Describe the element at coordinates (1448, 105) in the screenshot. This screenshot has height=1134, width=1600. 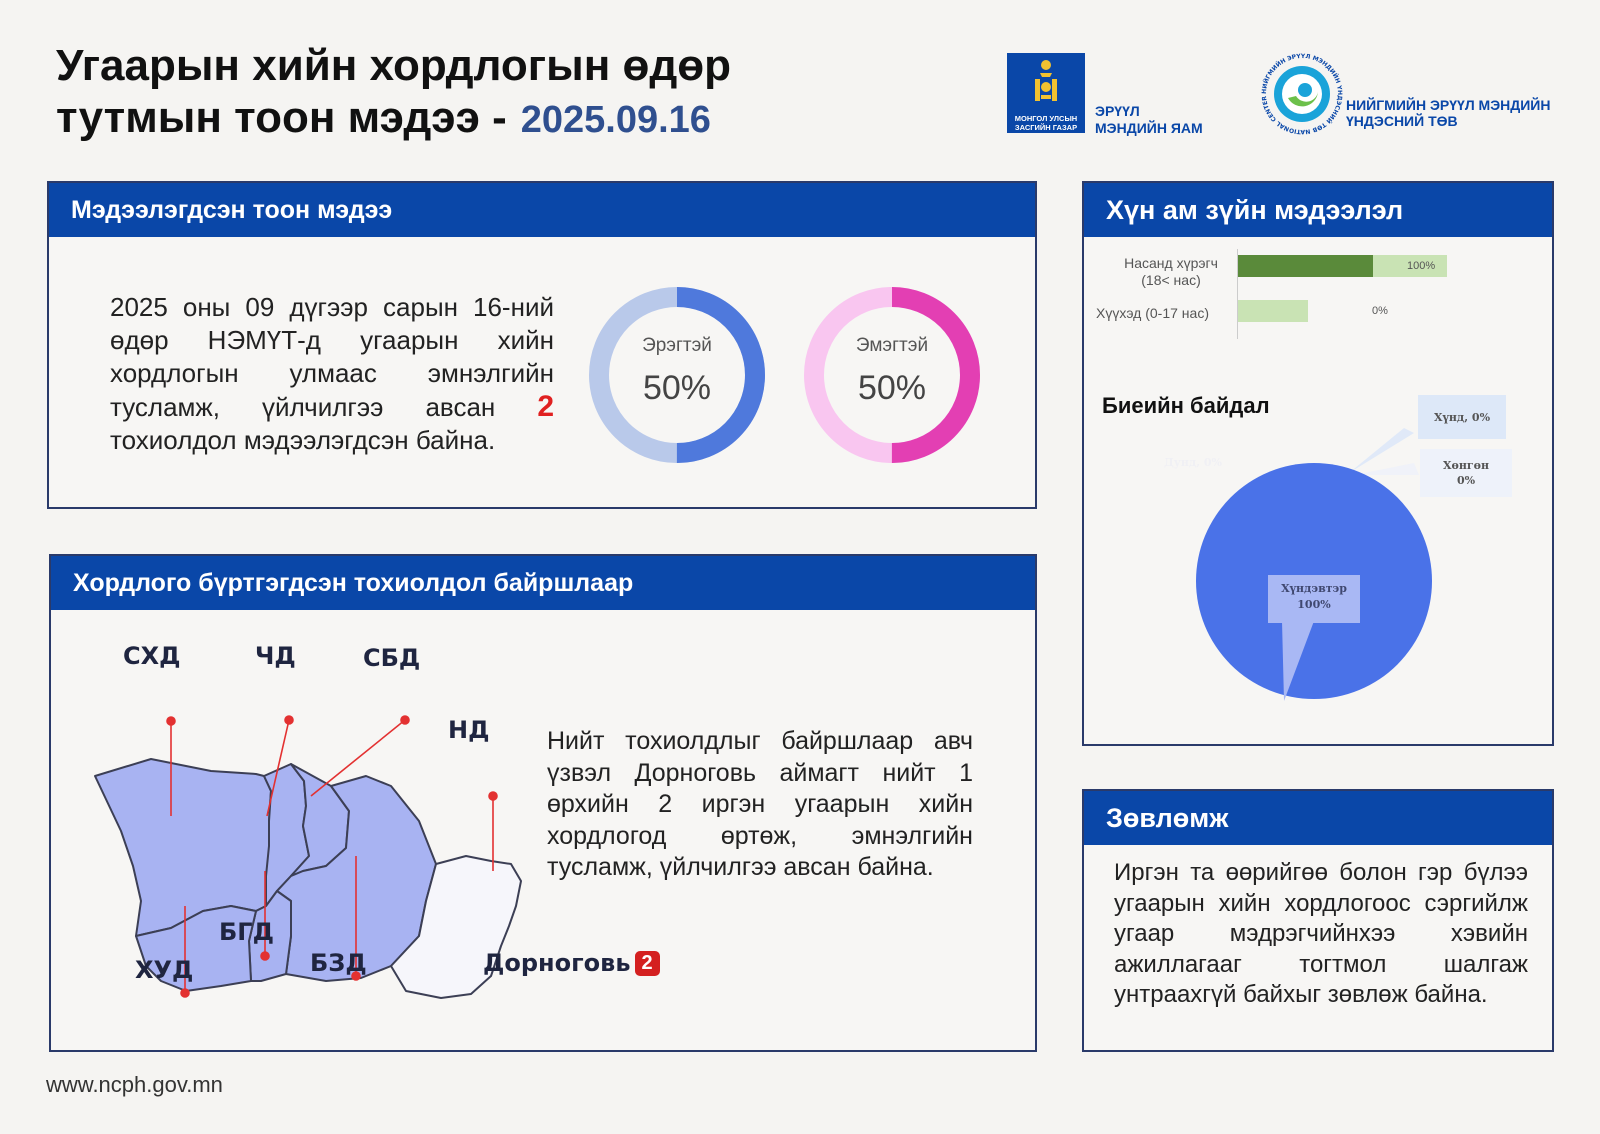
I see `ncph-name-line-1: НИЙГМИЙН ЭРҮҮЛ МЭНДИЙН` at that location.